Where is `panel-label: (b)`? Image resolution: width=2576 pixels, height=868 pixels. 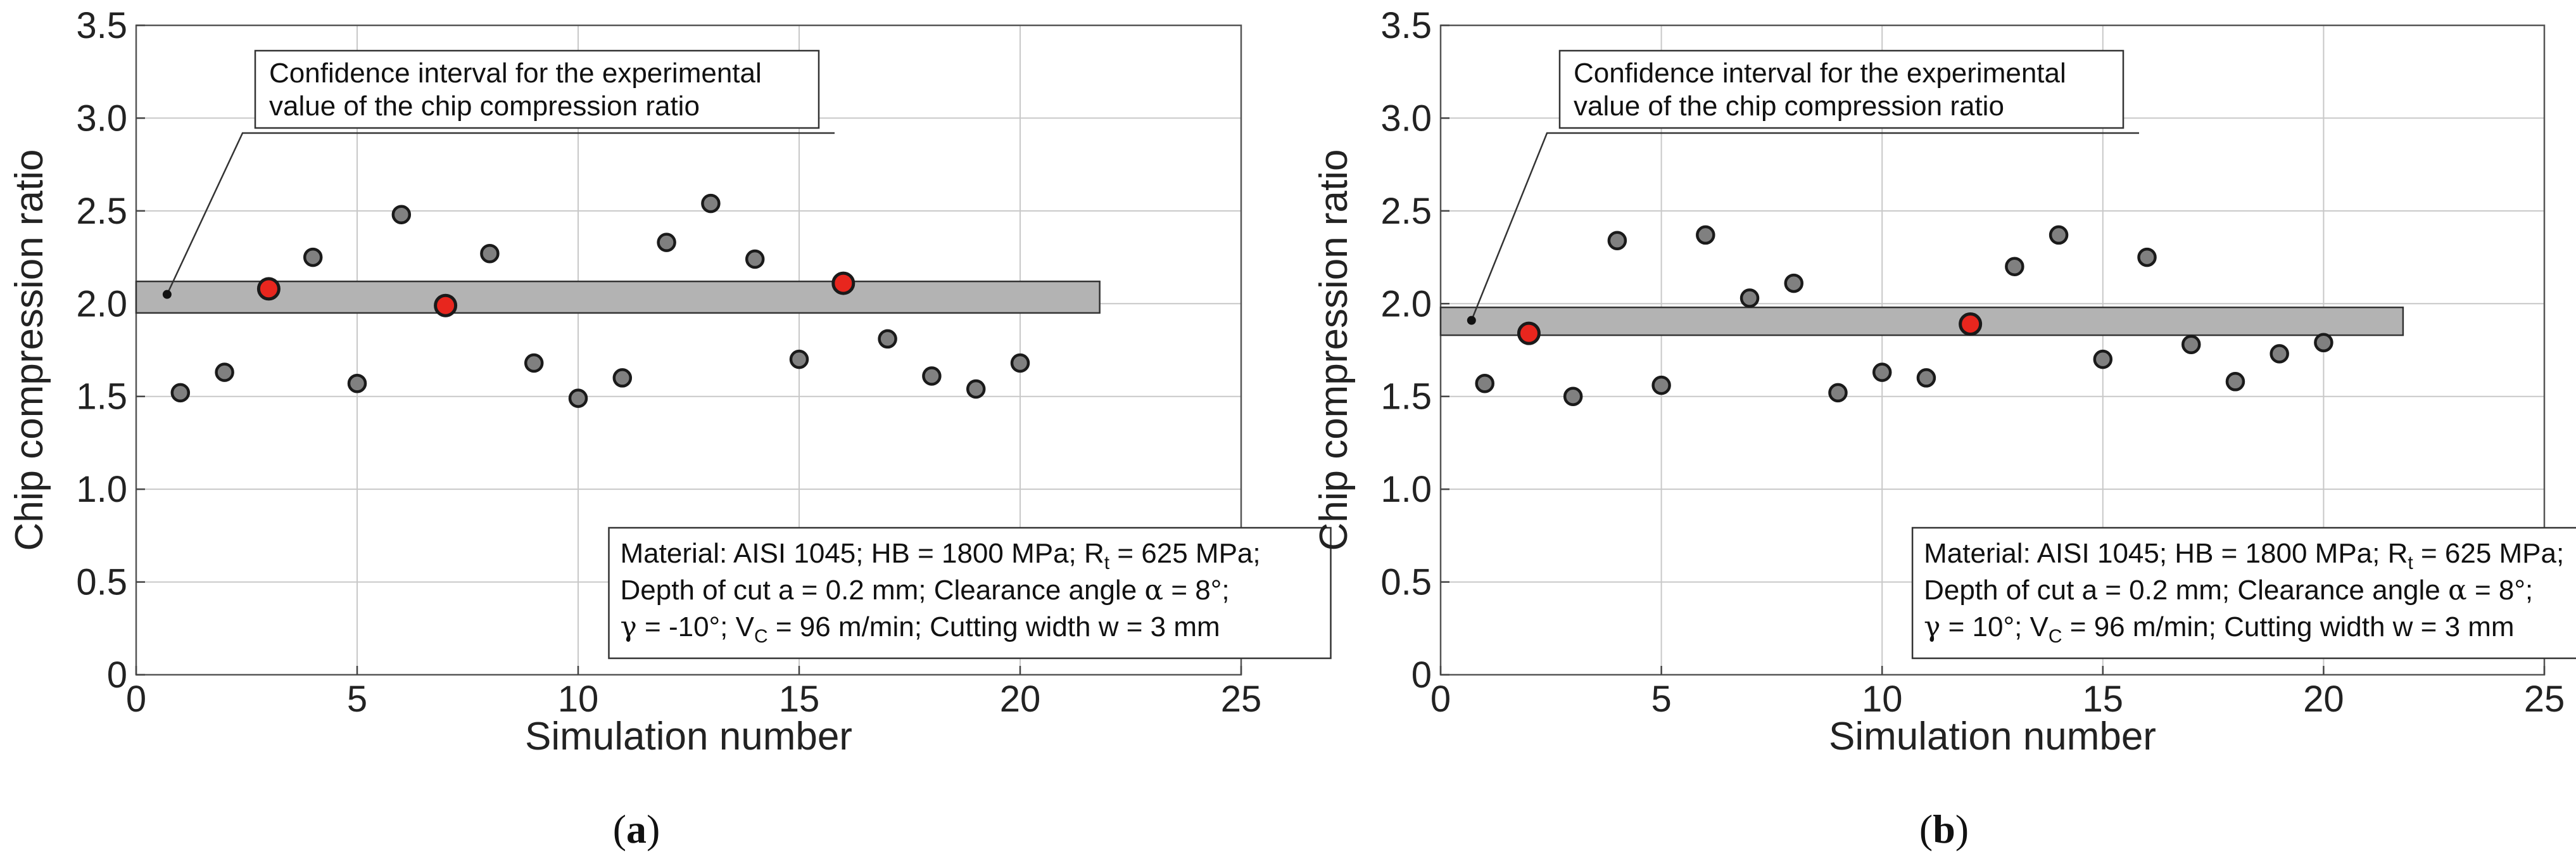 panel-label: (b) is located at coordinates (1944, 829).